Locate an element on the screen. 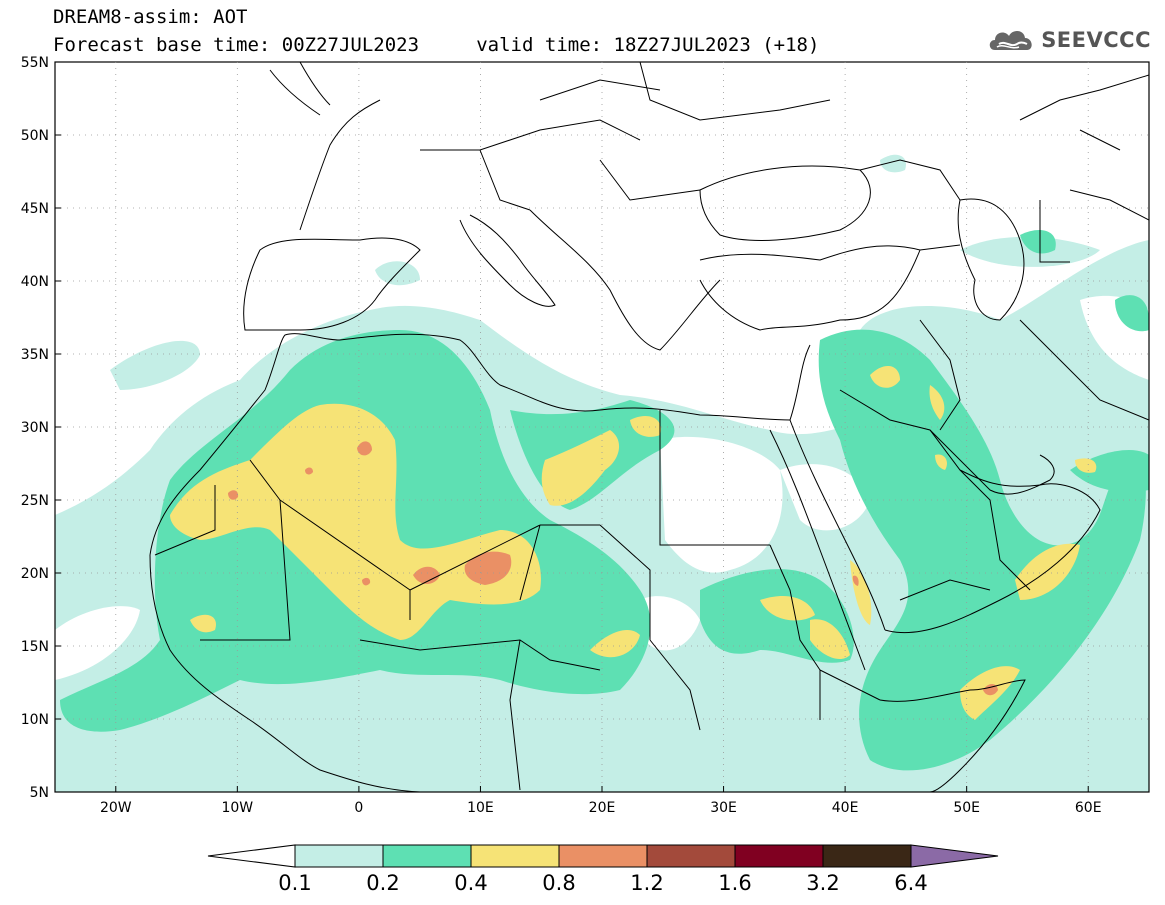 The height and width of the screenshot is (905, 1165). colorbar-level-label: 0.1 is located at coordinates (294, 883).